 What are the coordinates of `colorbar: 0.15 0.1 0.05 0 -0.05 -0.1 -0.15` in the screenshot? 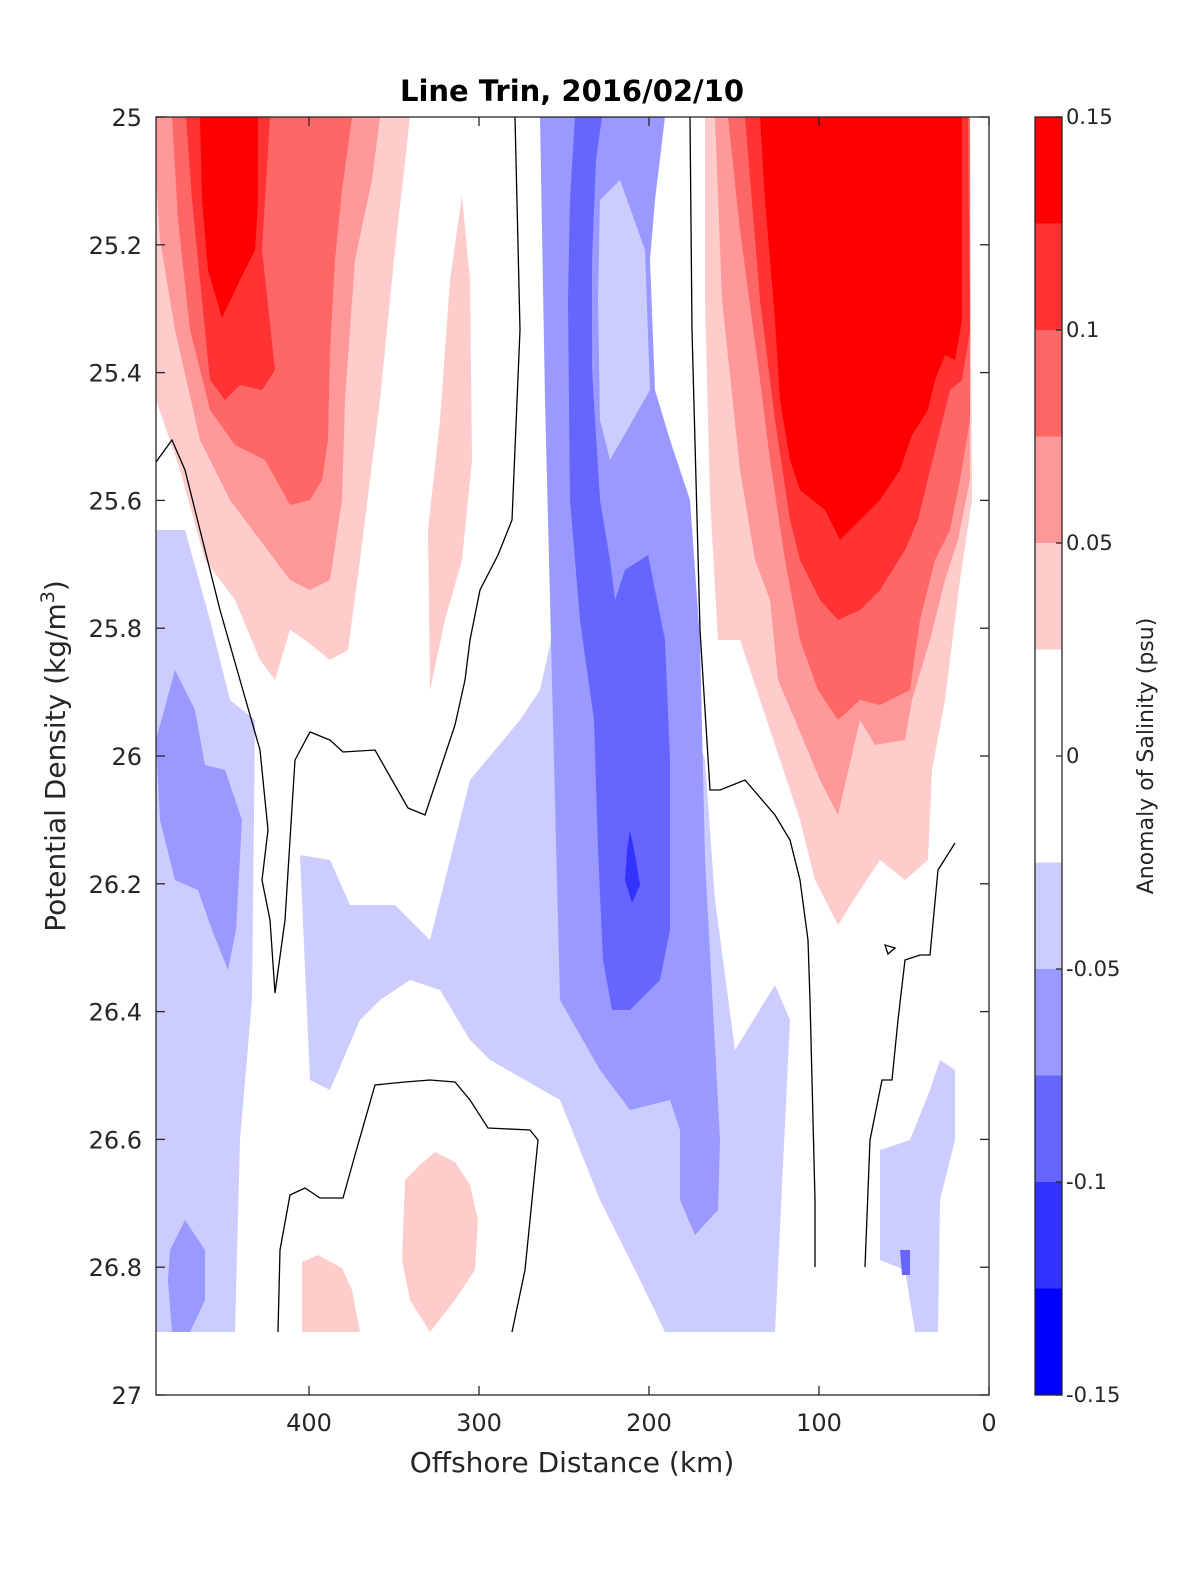 It's located at (1077, 756).